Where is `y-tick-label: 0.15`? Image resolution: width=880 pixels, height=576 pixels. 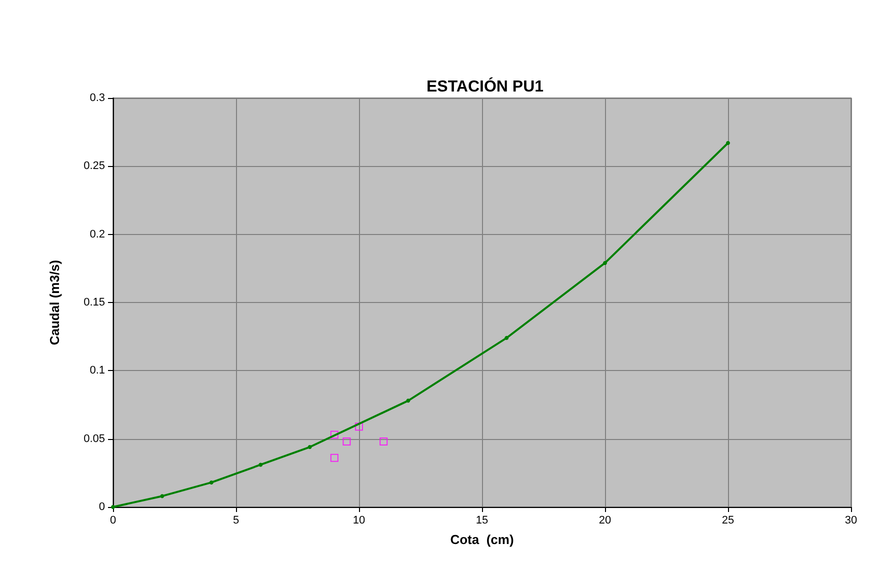 y-tick-label: 0.15 is located at coordinates (94, 302).